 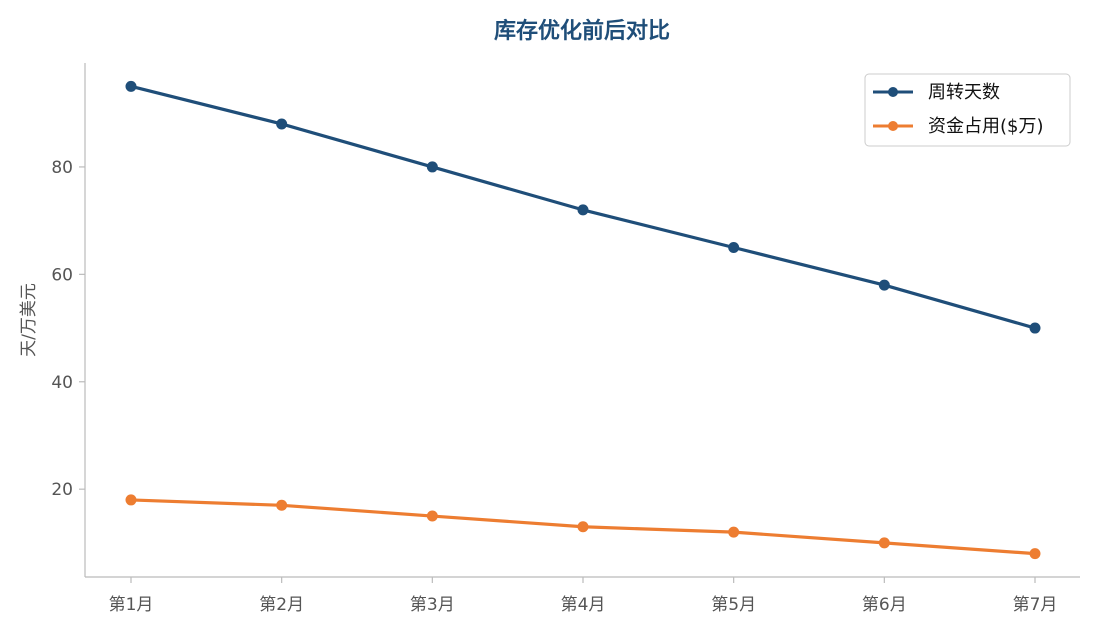 What do you see at coordinates (583, 605) in the screenshot?
I see `x-tick-label: 第4月` at bounding box center [583, 605].